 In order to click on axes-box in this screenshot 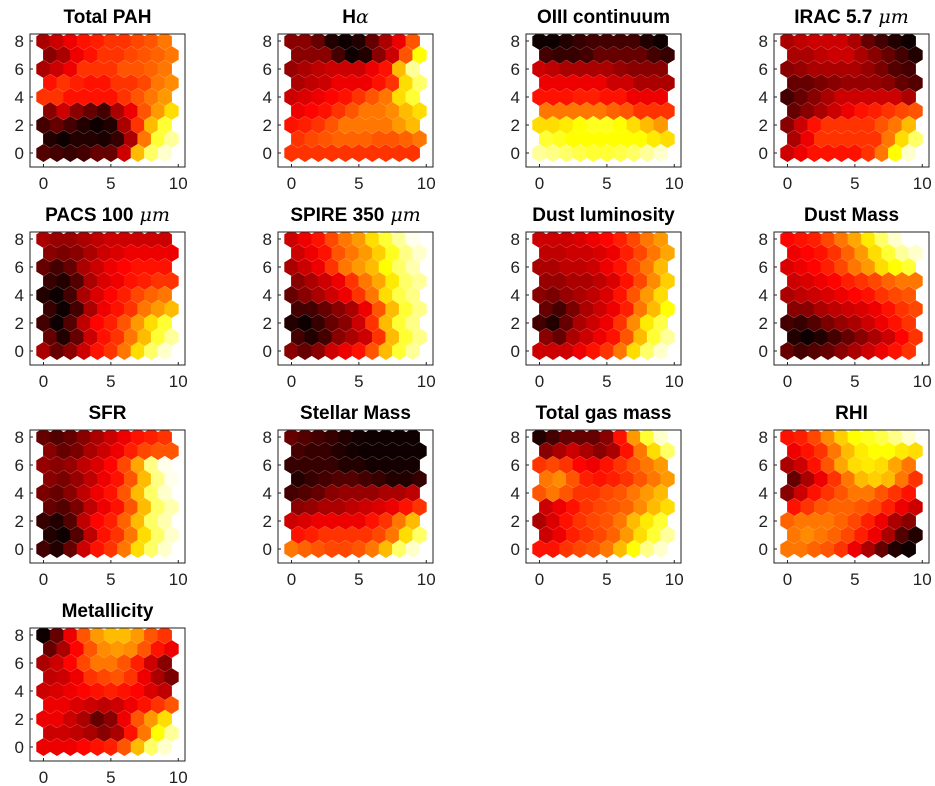, I will do `click(851, 100)`.